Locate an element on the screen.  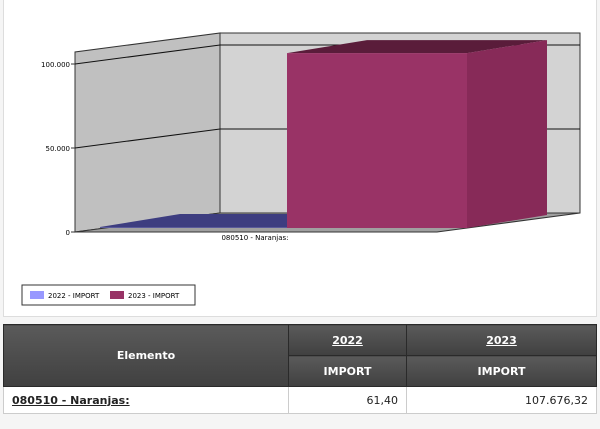
header-year-2022: 2022 is located at coordinates (347, 340).